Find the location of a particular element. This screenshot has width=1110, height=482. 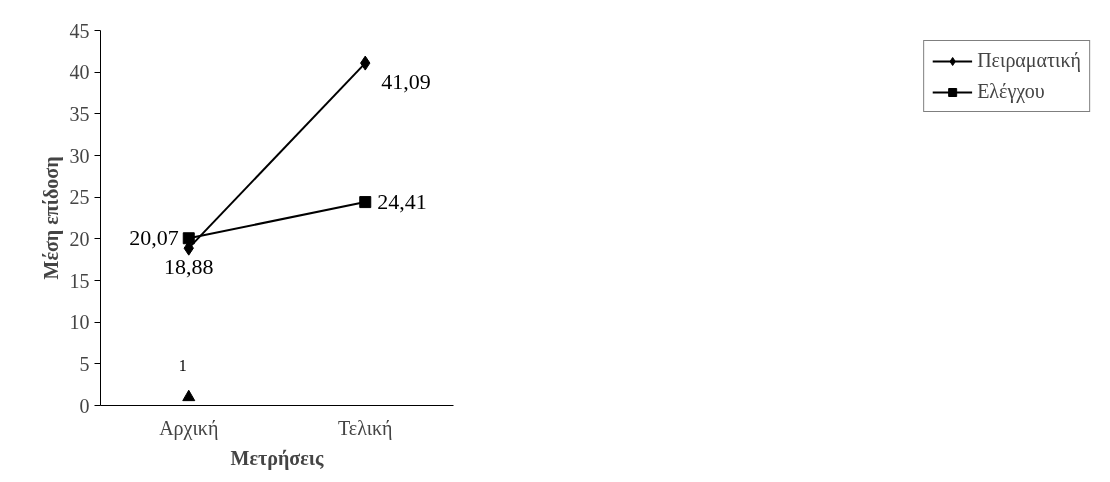

data-label: 41,09 is located at coordinates (406, 82).